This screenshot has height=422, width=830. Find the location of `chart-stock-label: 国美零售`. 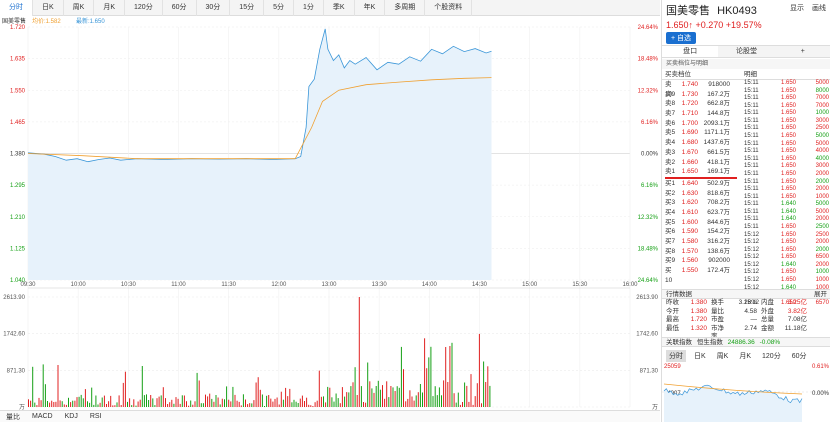

chart-stock-label: 国美零售 is located at coordinates (14, 21).